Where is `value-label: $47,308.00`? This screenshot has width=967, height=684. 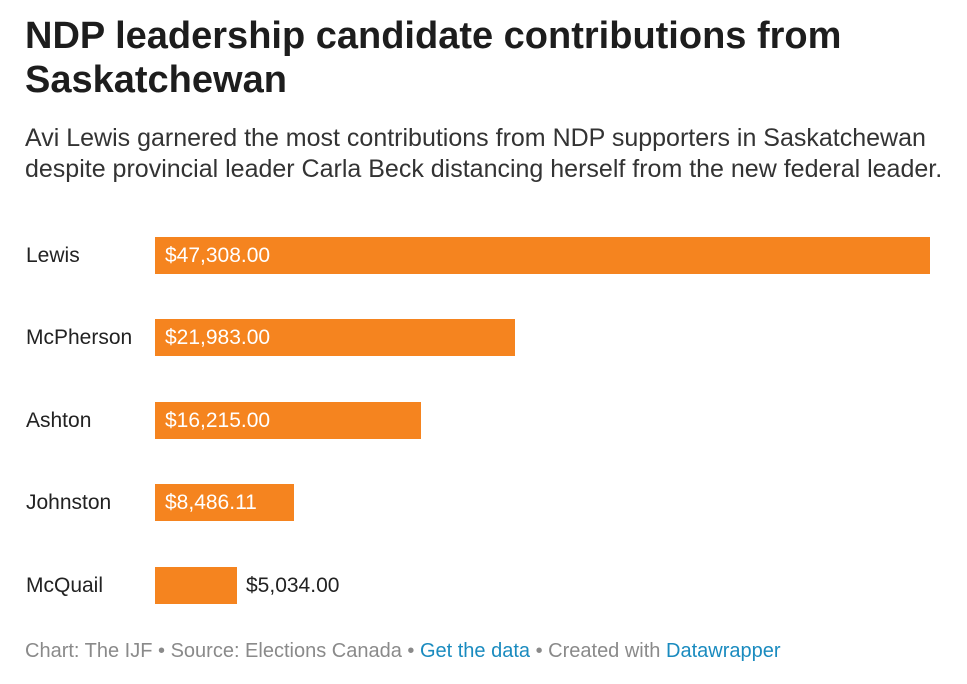 value-label: $47,308.00 is located at coordinates (218, 255).